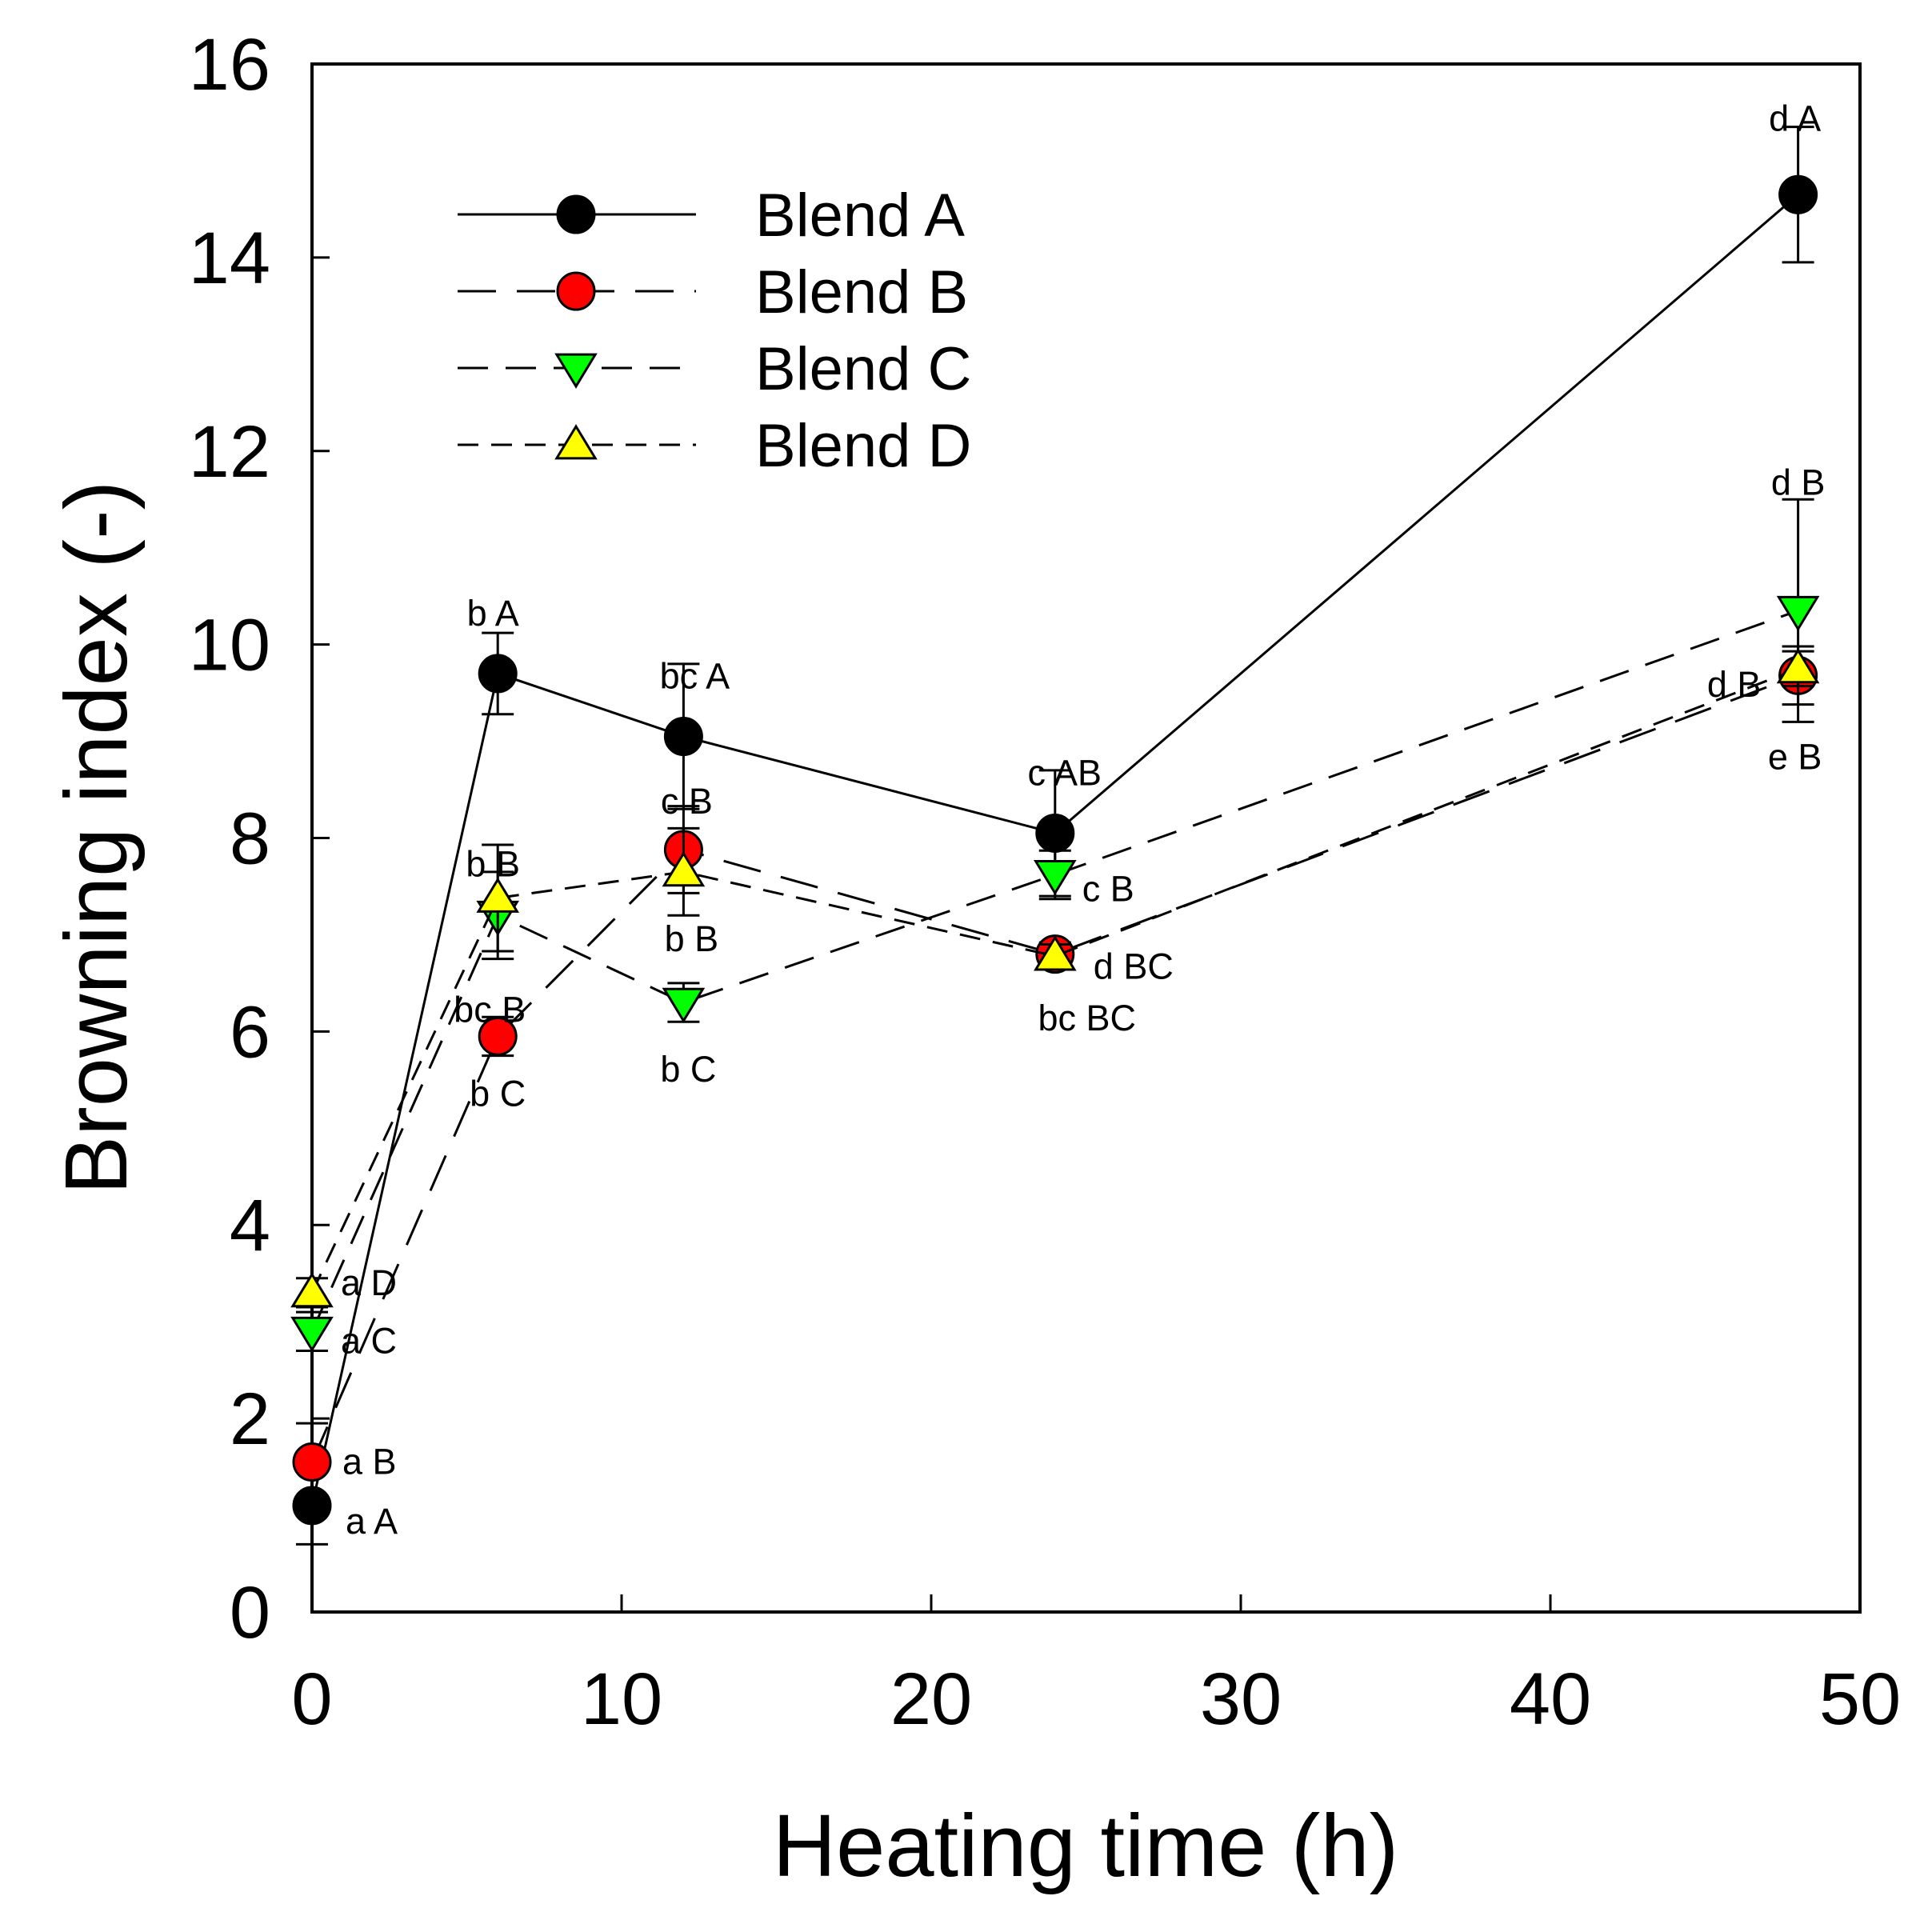  I want to click on data-label-a: a A, so click(372, 1521).